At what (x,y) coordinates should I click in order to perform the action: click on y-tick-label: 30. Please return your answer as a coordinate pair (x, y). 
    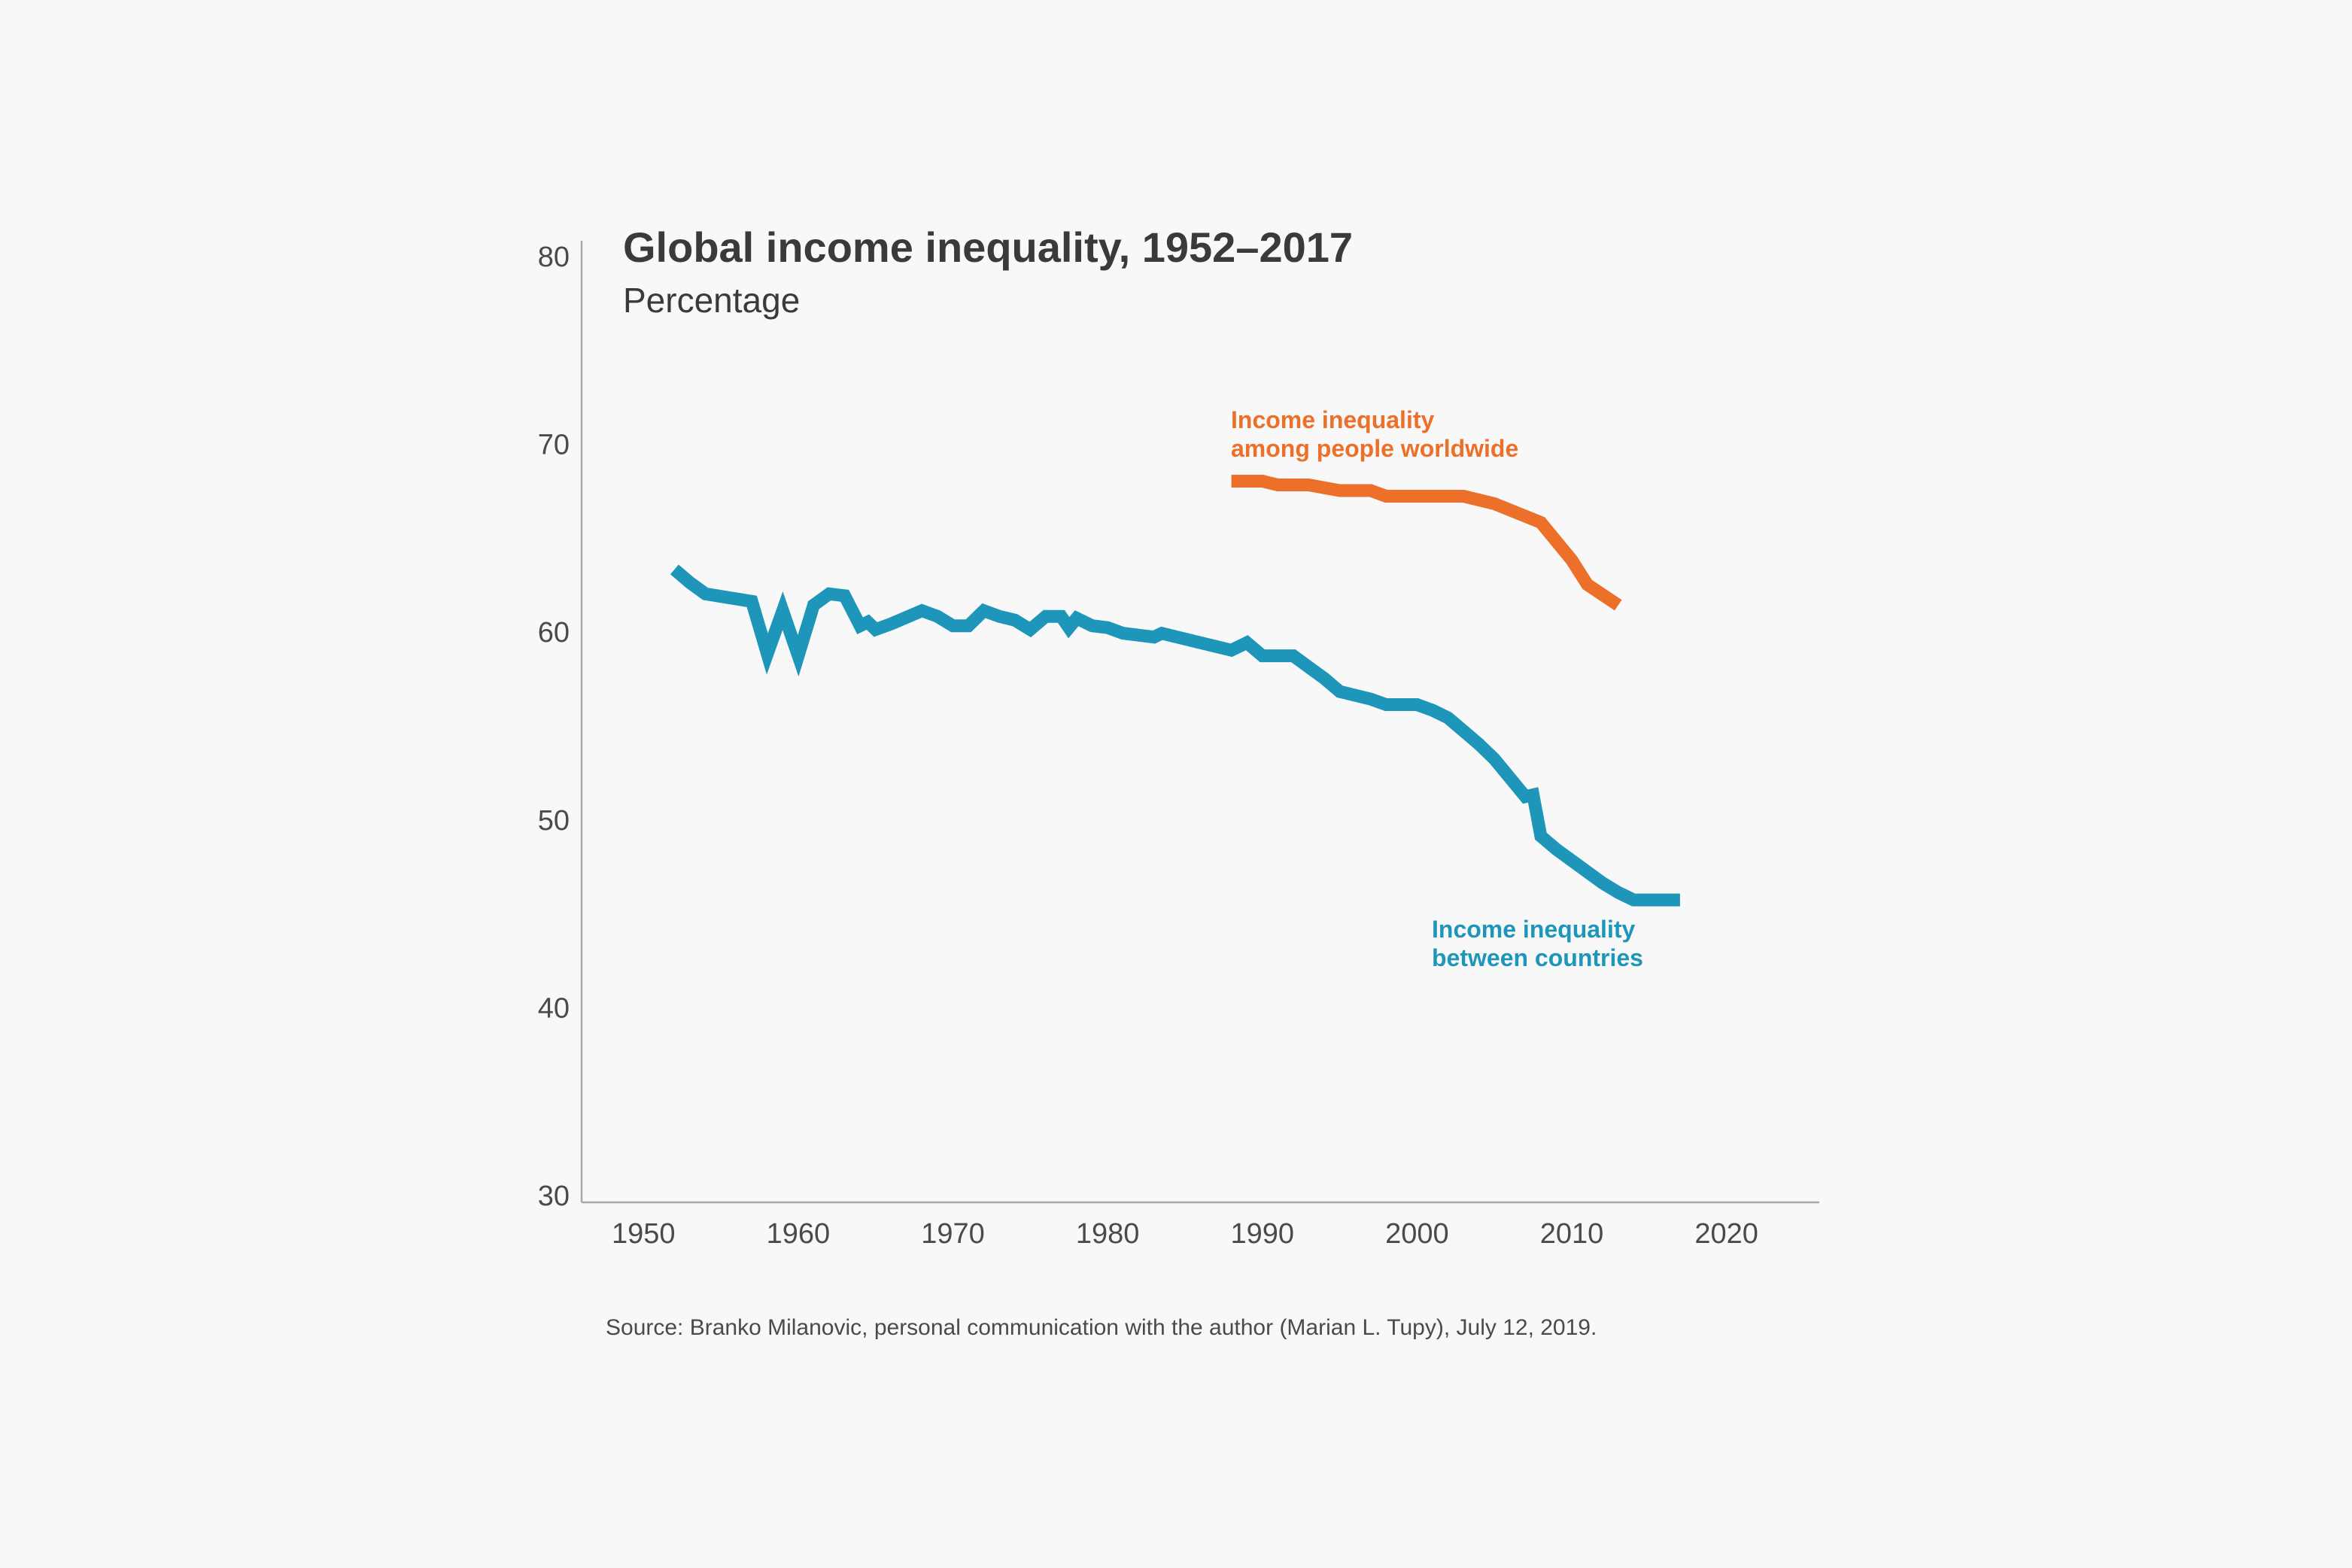
    Looking at the image, I should click on (554, 1196).